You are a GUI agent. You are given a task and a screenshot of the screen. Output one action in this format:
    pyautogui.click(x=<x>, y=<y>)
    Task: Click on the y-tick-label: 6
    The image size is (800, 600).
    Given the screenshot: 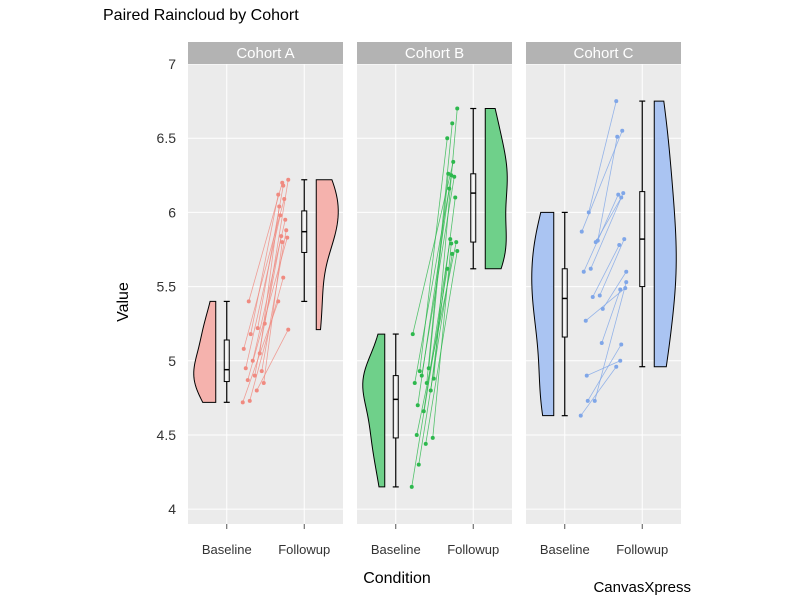 What is the action you would take?
    pyautogui.click(x=172, y=212)
    